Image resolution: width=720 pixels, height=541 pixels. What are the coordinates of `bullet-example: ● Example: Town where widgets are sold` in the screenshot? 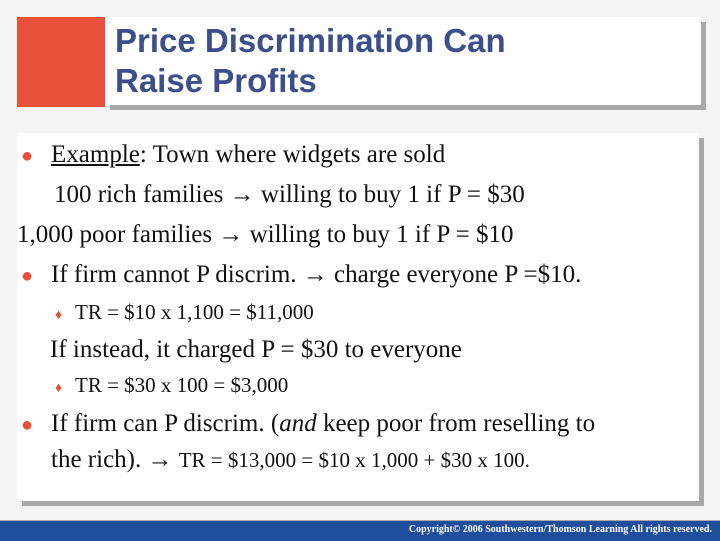 It's located at (233, 155).